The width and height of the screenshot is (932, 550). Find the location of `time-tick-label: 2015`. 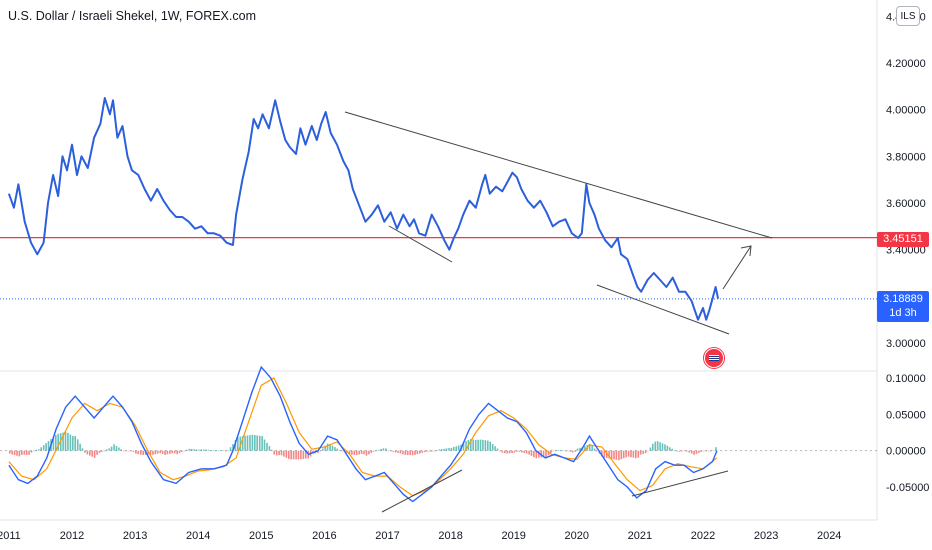

time-tick-label: 2015 is located at coordinates (261, 536).